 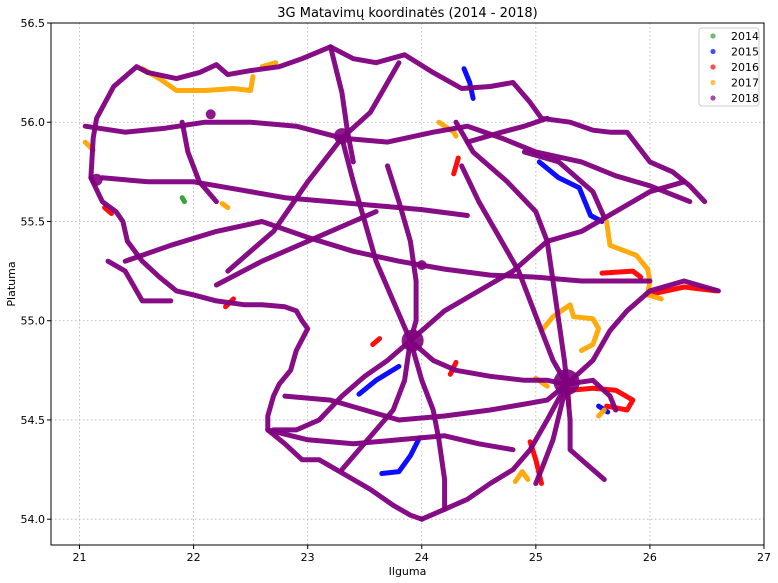 I want to click on legend-marker-2017, so click(x=713, y=82).